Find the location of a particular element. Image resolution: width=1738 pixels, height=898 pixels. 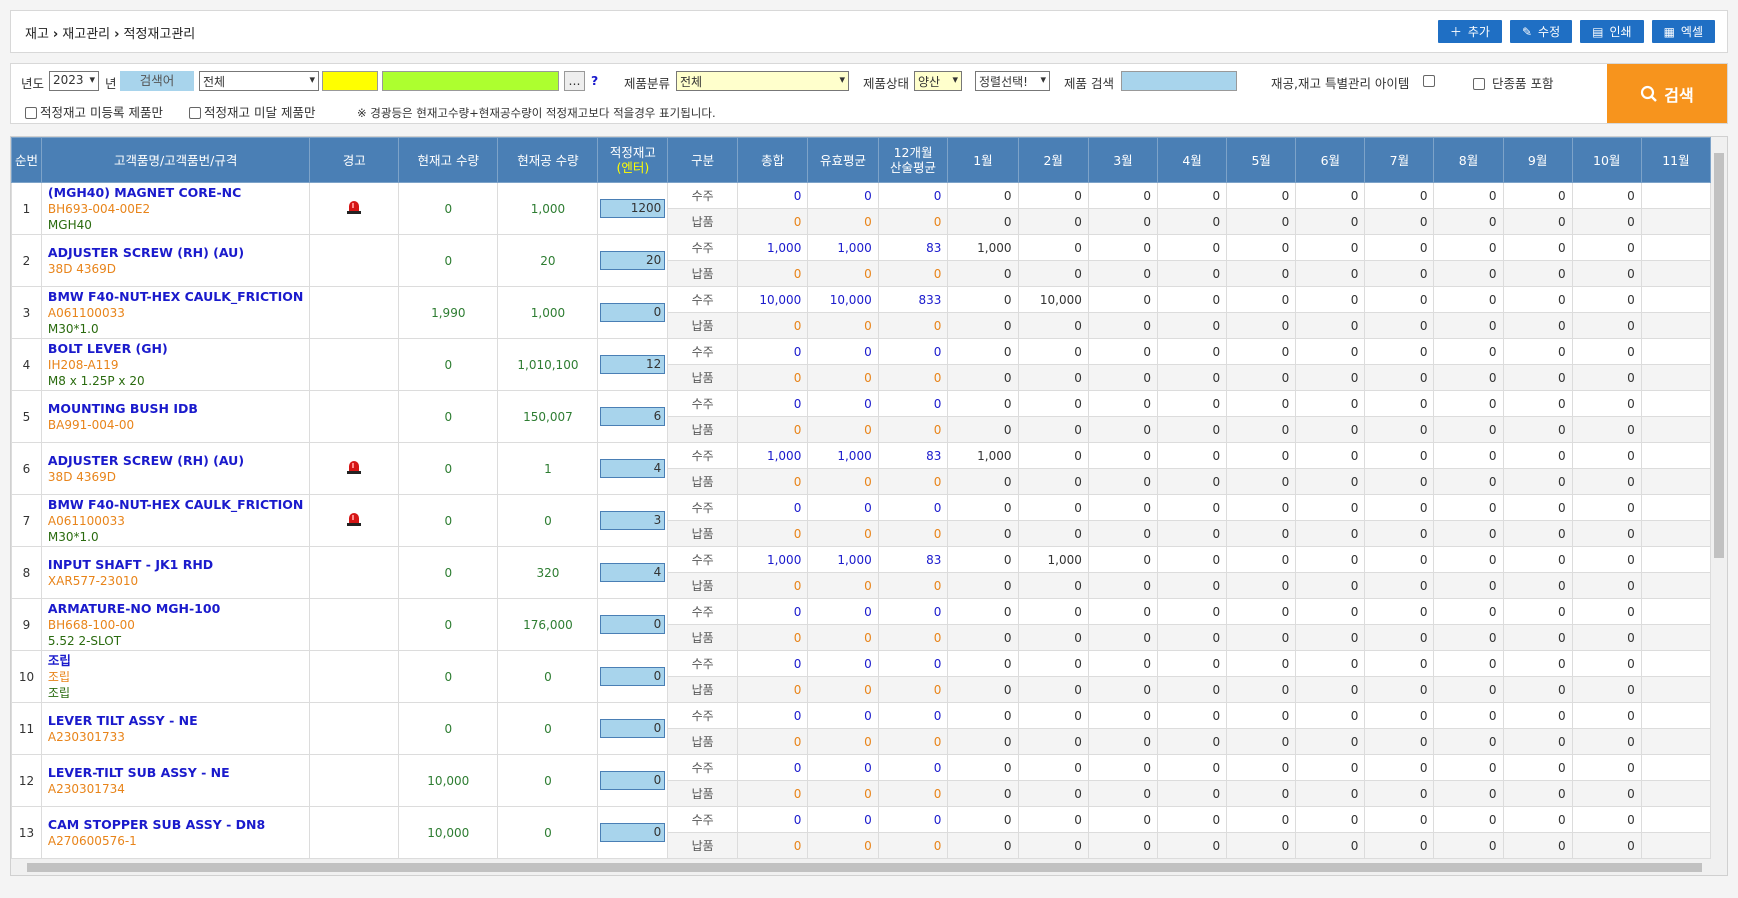

discontinued-option: 단종품 포함 is located at coordinates (1513, 82).